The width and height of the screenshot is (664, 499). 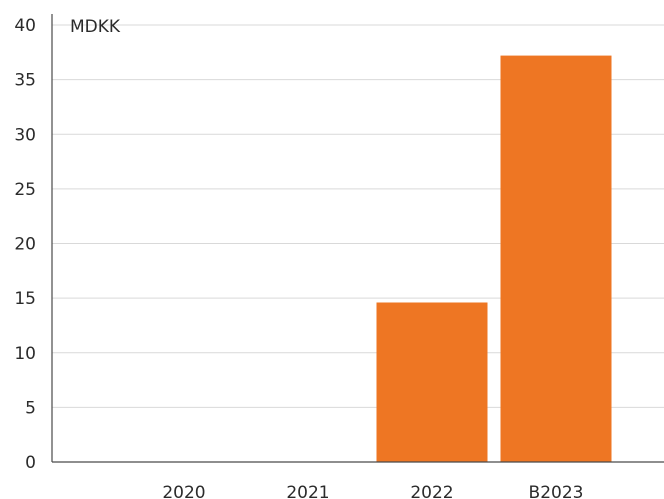 I want to click on unit-label: MDKK, so click(x=95, y=27).